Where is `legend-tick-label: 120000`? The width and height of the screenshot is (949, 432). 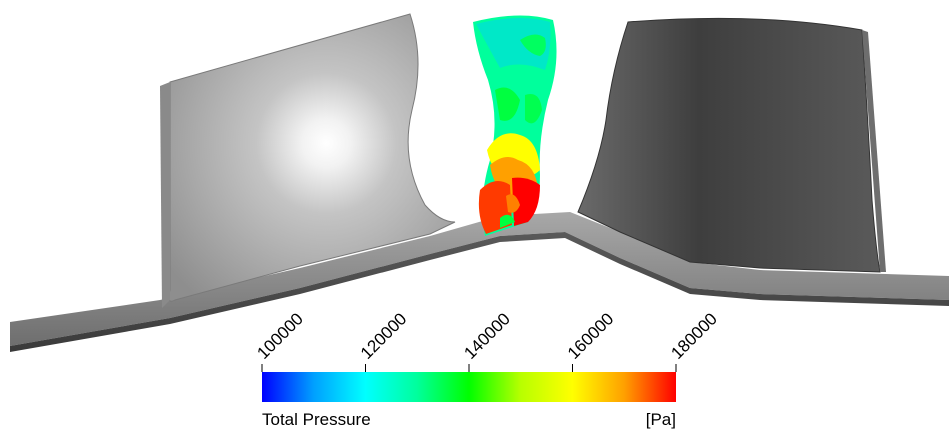
legend-tick-label: 120000 is located at coordinates (384, 336).